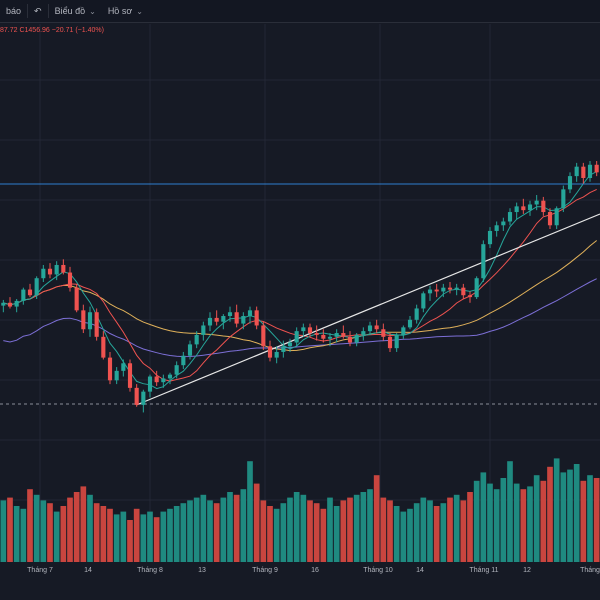 Image resolution: width=600 pixels, height=600 pixels. What do you see at coordinates (75, 11) in the screenshot?
I see `chart-menu-button: Biểu đồ ⌄` at bounding box center [75, 11].